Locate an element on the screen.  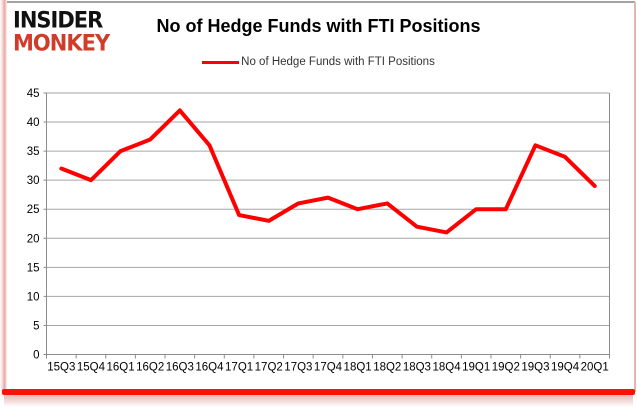
frame-left-border is located at coordinates (3, 197).